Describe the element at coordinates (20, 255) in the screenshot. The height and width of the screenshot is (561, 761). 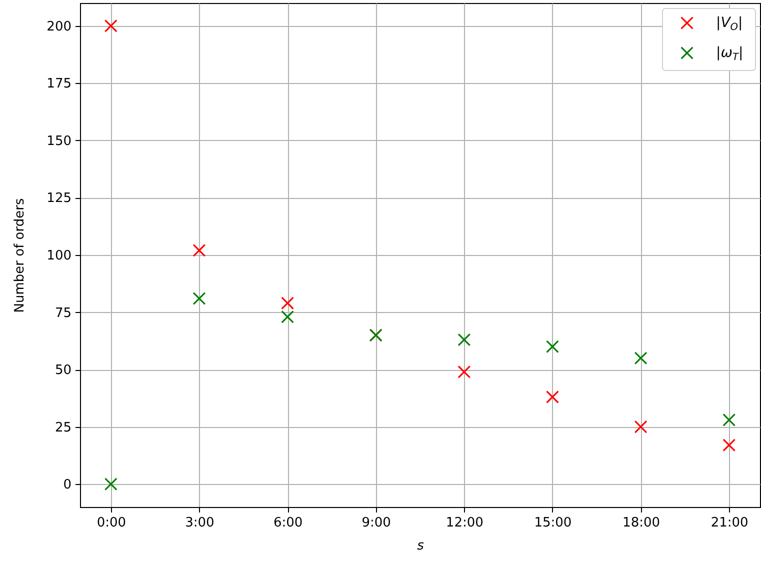
I see `y-axis-title: Number of orders` at that location.